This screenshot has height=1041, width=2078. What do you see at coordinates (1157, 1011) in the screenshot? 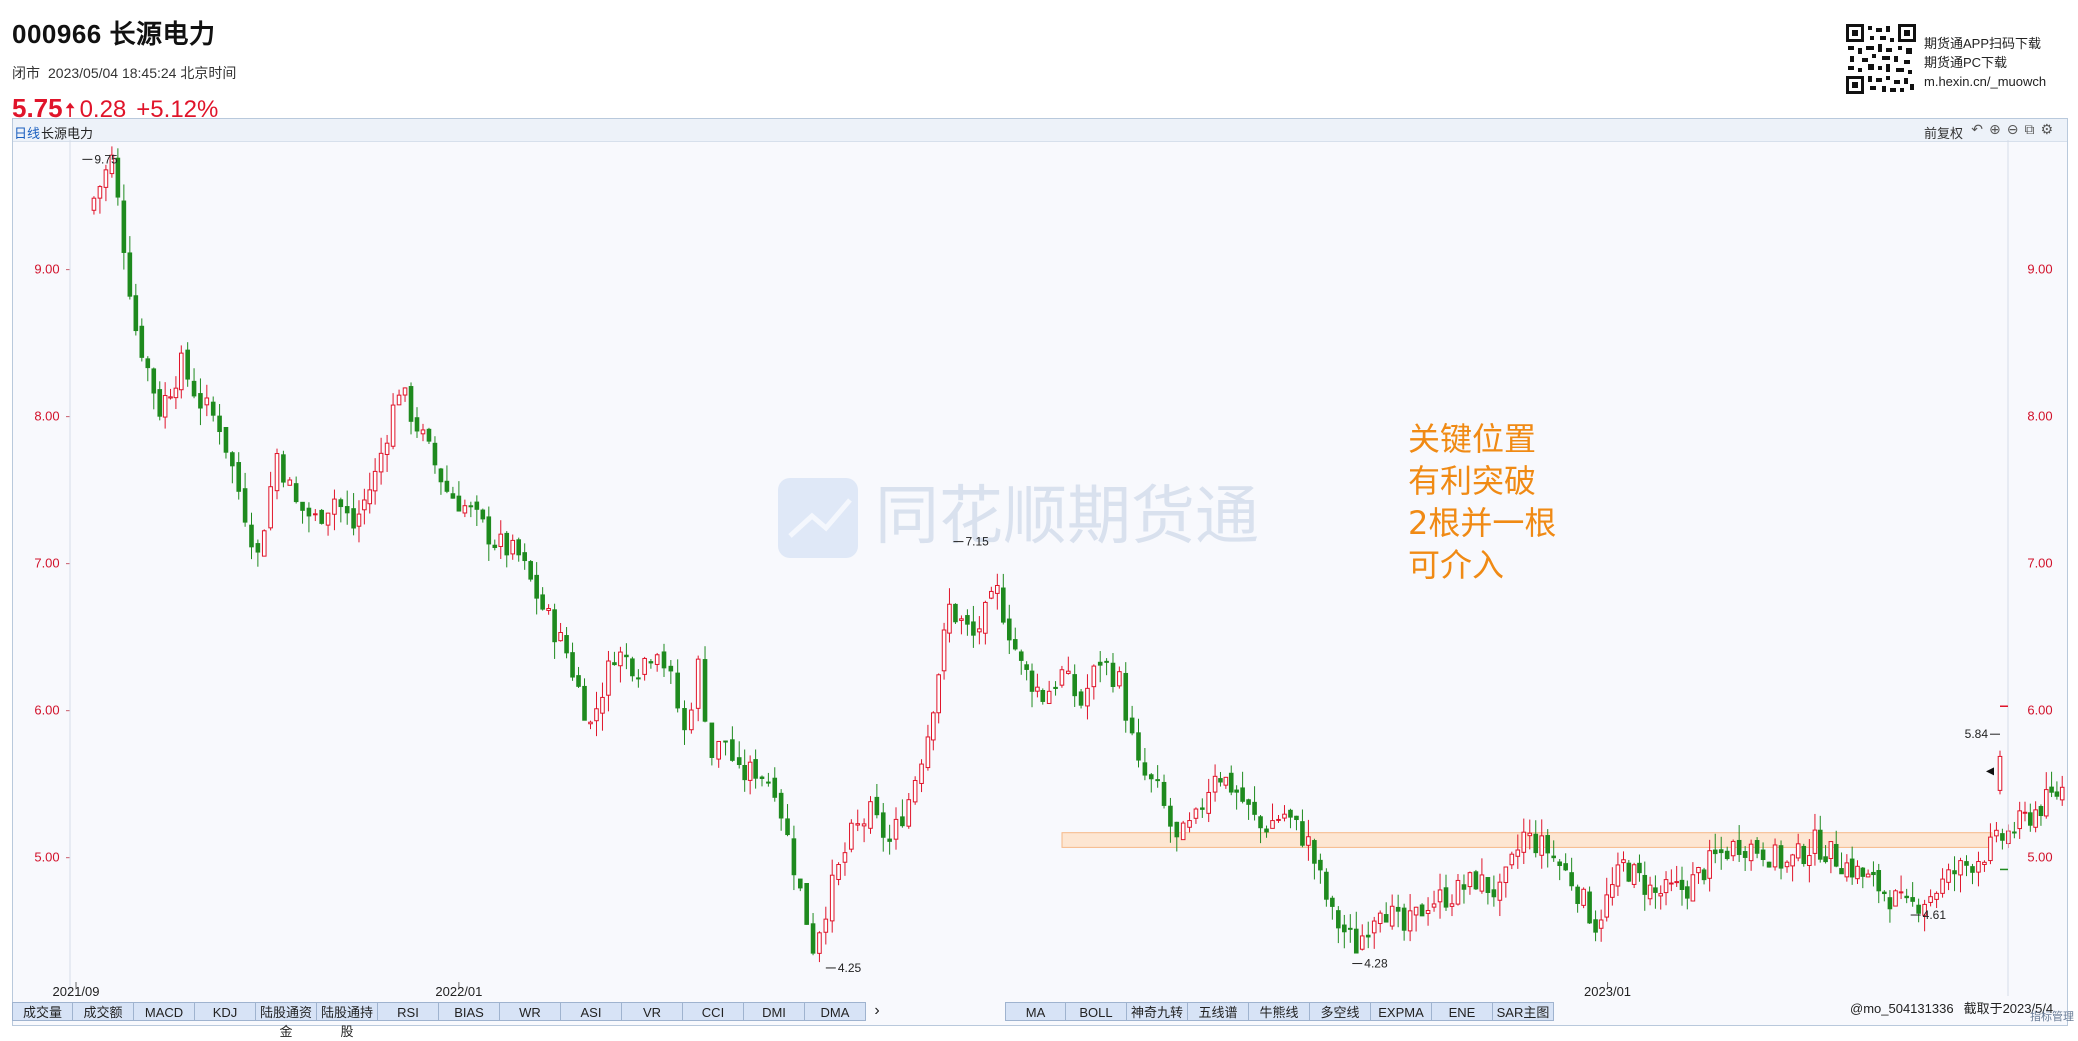
I see `overlay-tab: 神奇九转` at bounding box center [1157, 1011].